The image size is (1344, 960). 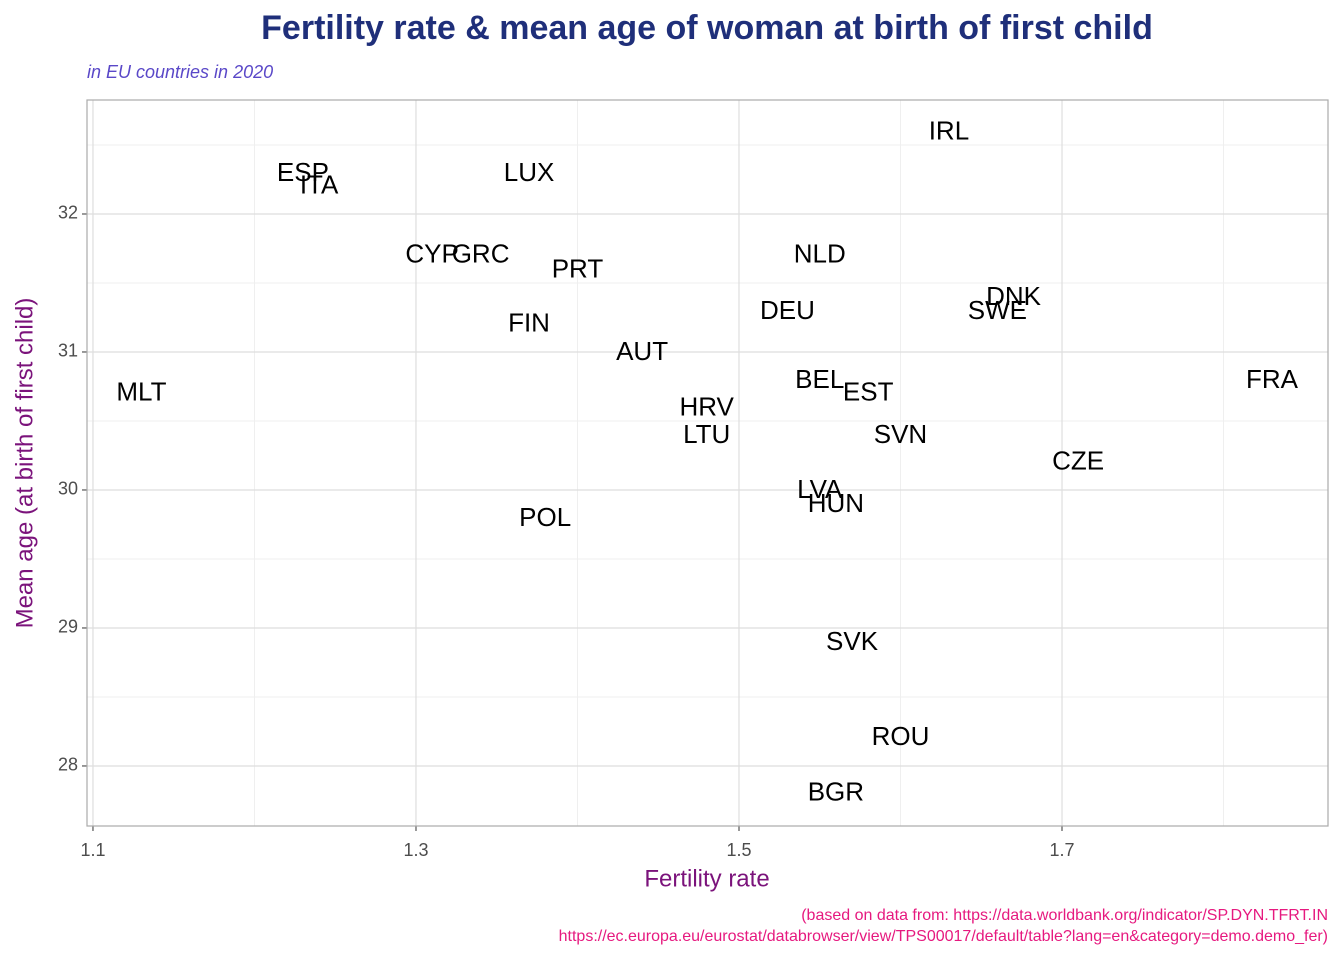 I want to click on point-label: SVK, so click(x=852, y=641).